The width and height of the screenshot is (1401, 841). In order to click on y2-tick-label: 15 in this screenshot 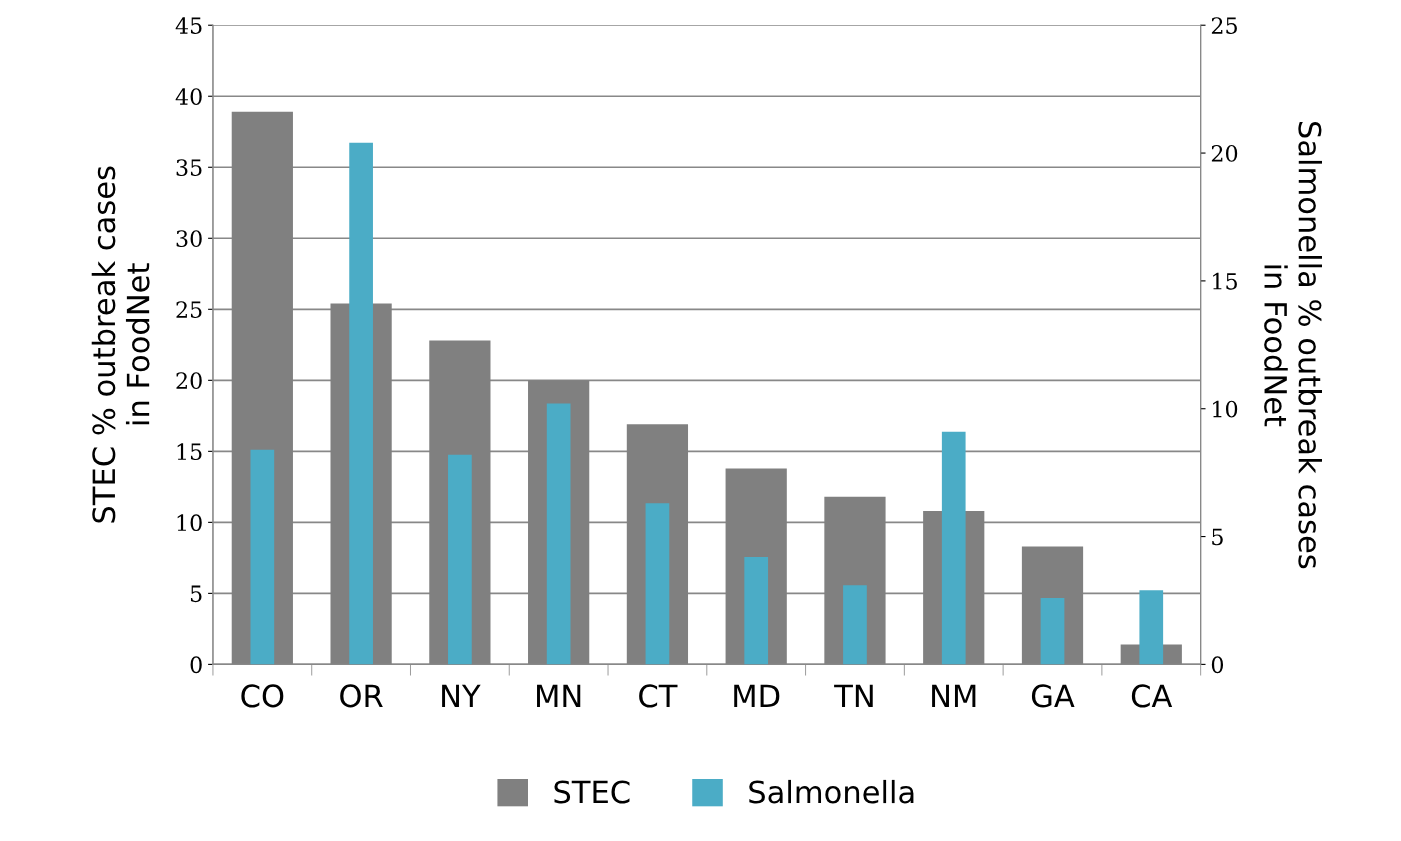, I will do `click(1225, 281)`.